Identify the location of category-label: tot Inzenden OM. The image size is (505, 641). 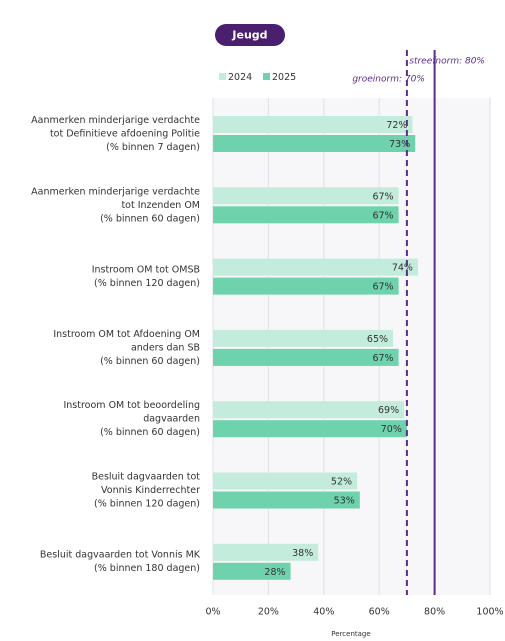
(160, 205).